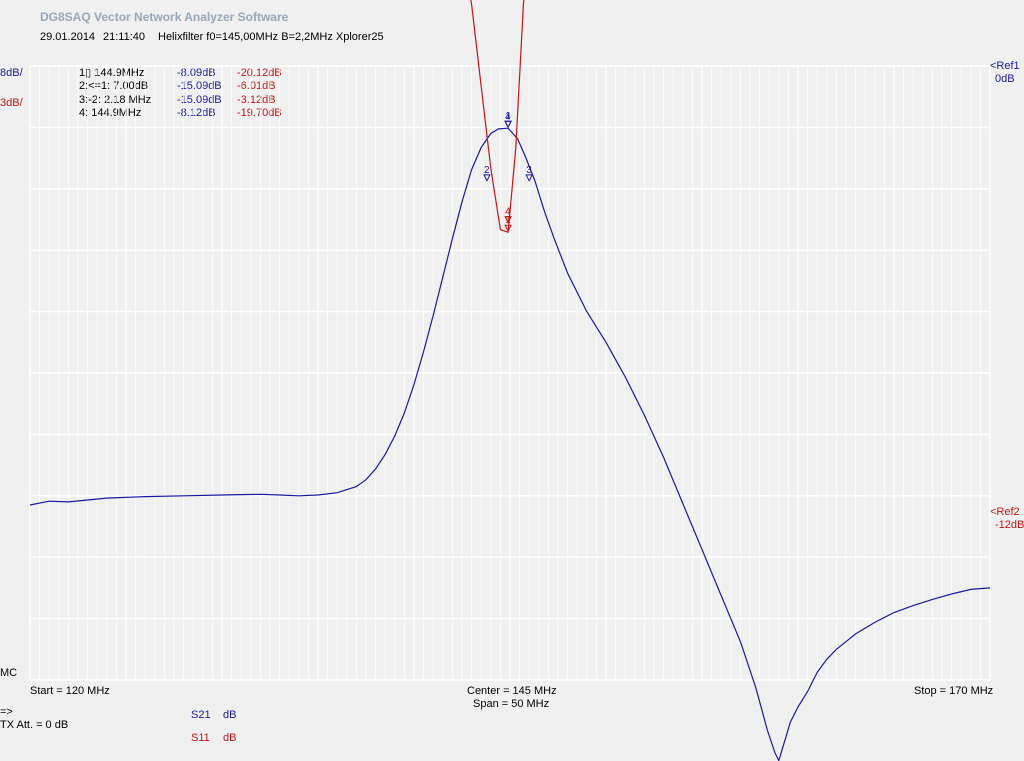  Describe the element at coordinates (34, 725) in the screenshot. I see `tx-attenuation: TX Att. = 0 dB` at that location.